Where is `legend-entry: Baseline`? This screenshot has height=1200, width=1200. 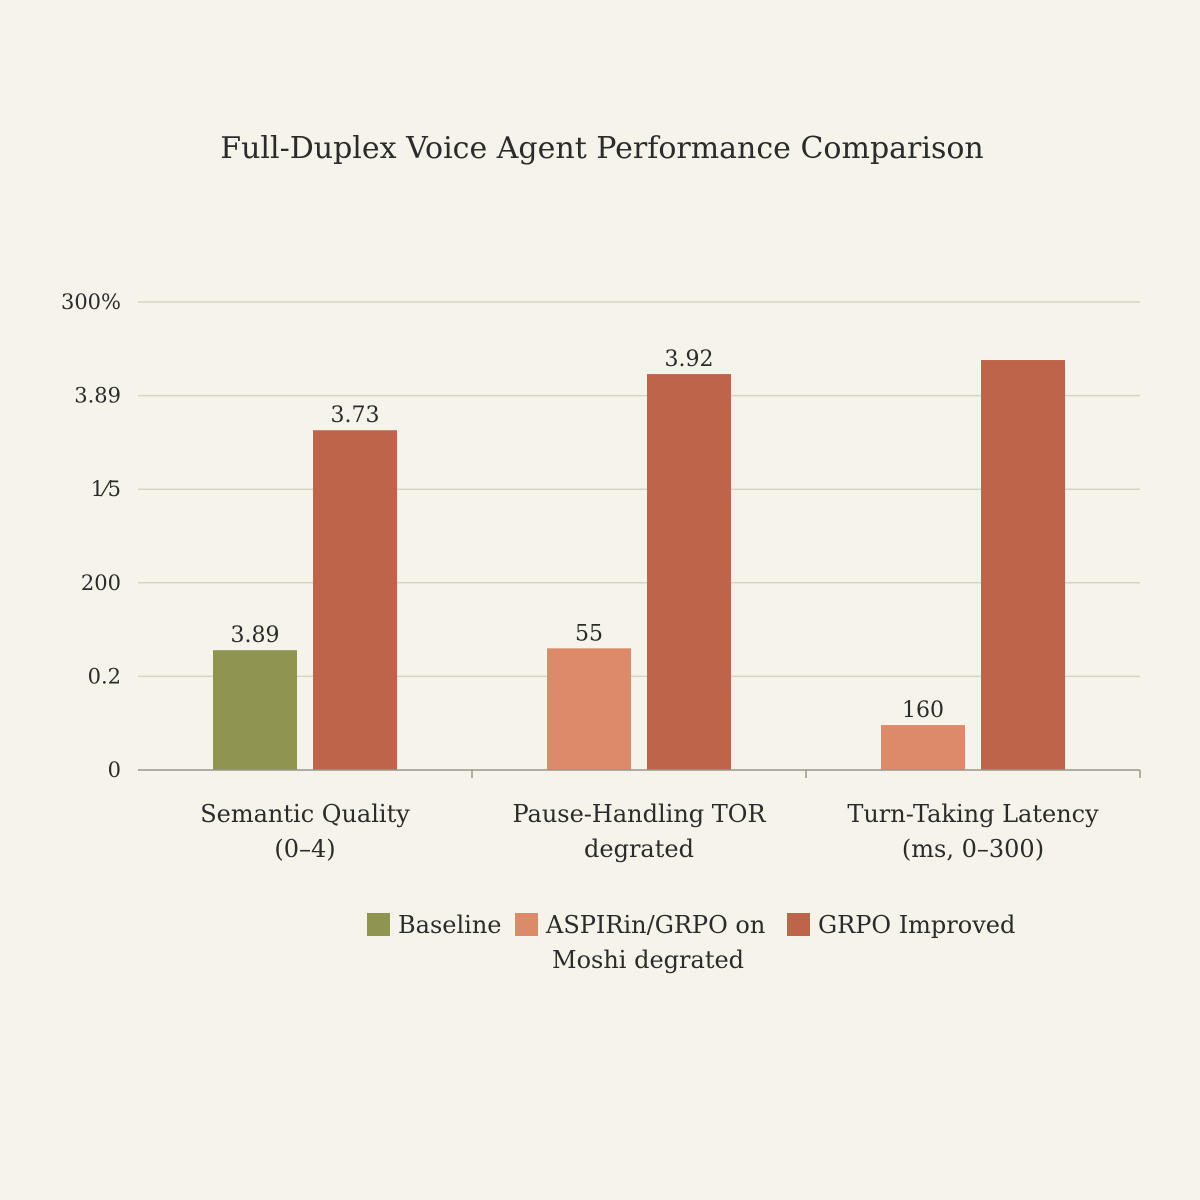
legend-entry: Baseline is located at coordinates (449, 925).